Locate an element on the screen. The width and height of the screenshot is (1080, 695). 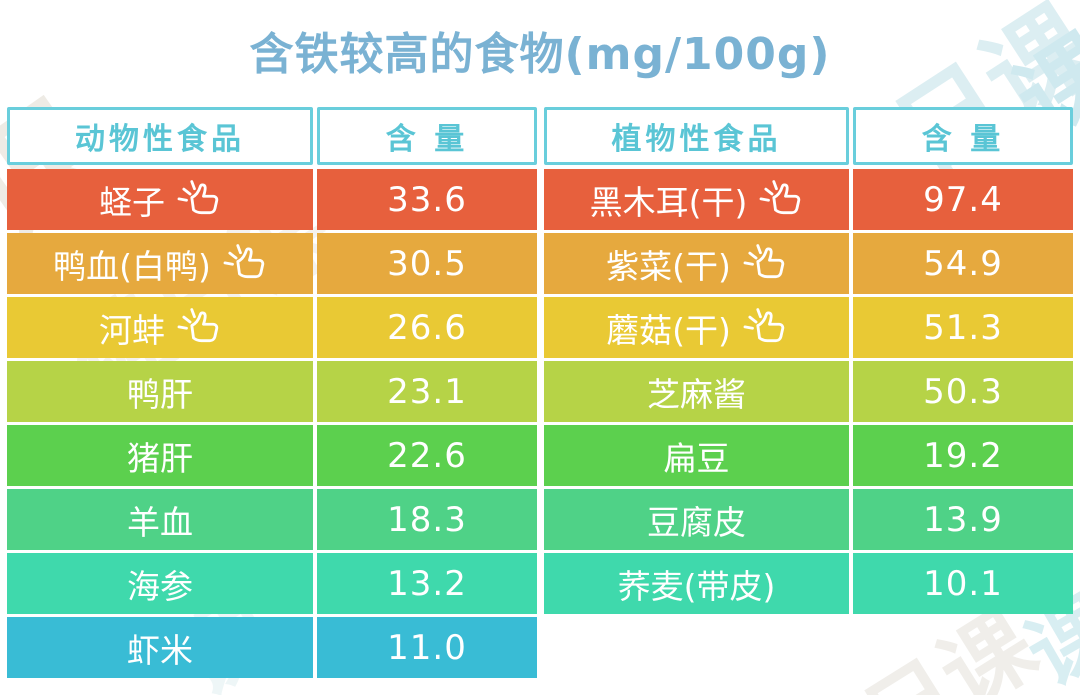
animal-food-name: 鸭肝 is located at coordinates (160, 394).